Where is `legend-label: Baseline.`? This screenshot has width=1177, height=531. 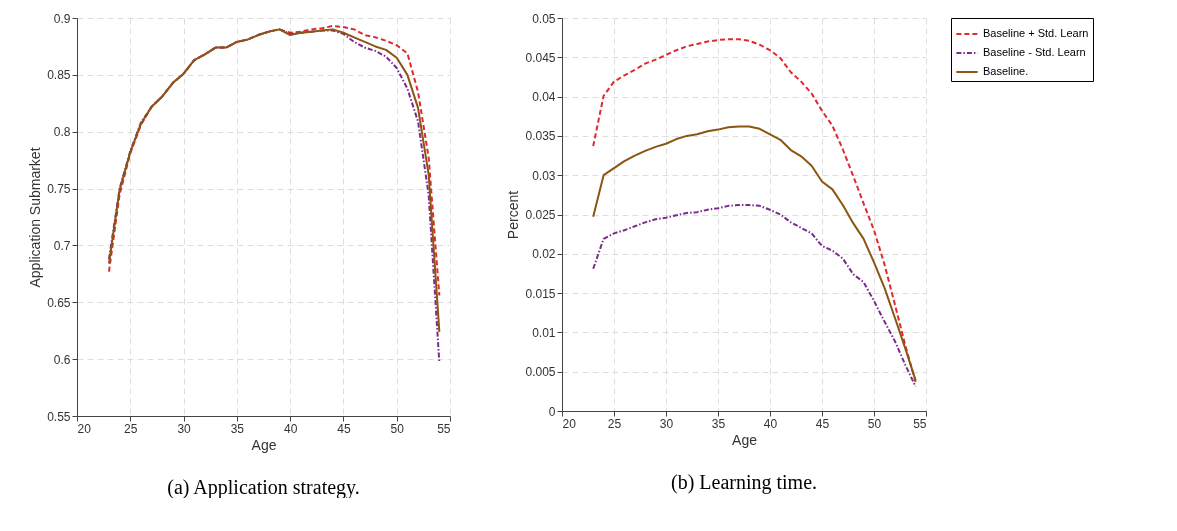 legend-label: Baseline. is located at coordinates (1006, 71).